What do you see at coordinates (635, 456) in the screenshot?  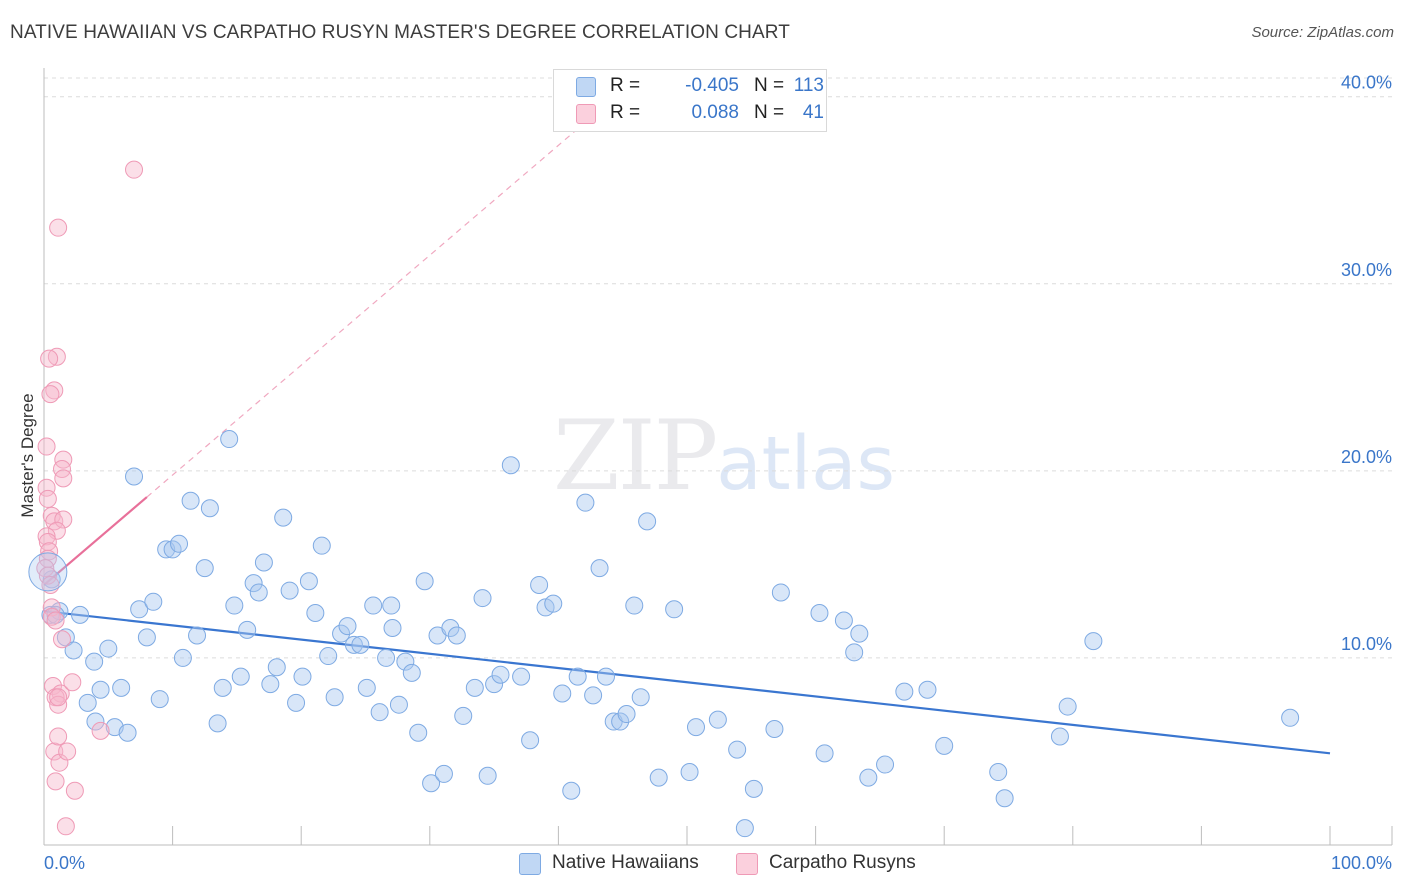 I see `watermark-zip: ZIP` at bounding box center [635, 456].